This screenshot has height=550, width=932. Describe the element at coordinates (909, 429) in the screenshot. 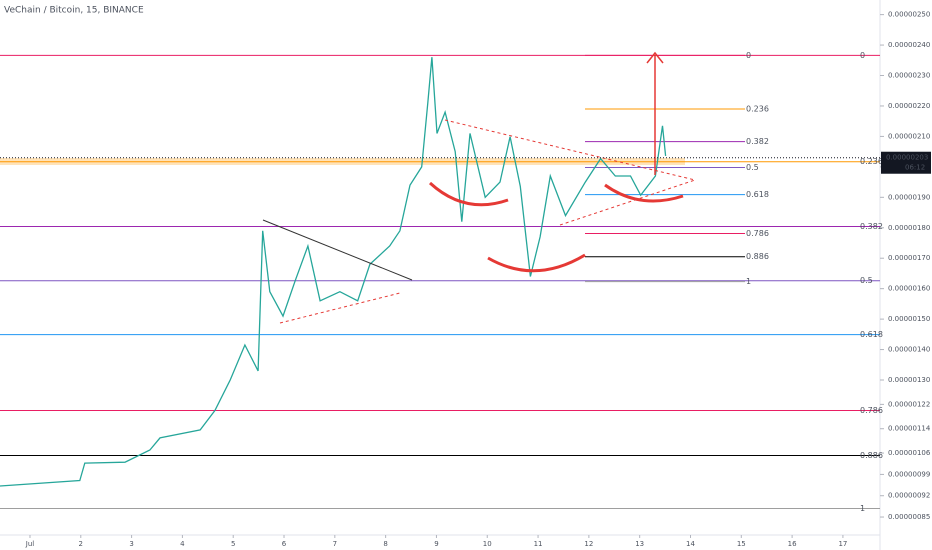

I see `y-tick-label: 0.00000114` at that location.